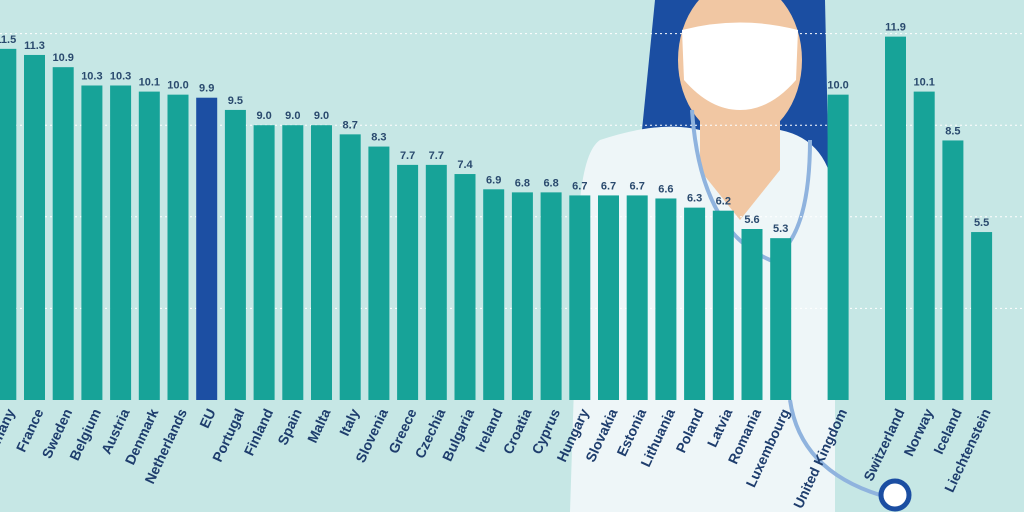 This screenshot has height=512, width=1024. What do you see at coordinates (751, 220) in the screenshot?
I see `value-label: 5.6` at bounding box center [751, 220].